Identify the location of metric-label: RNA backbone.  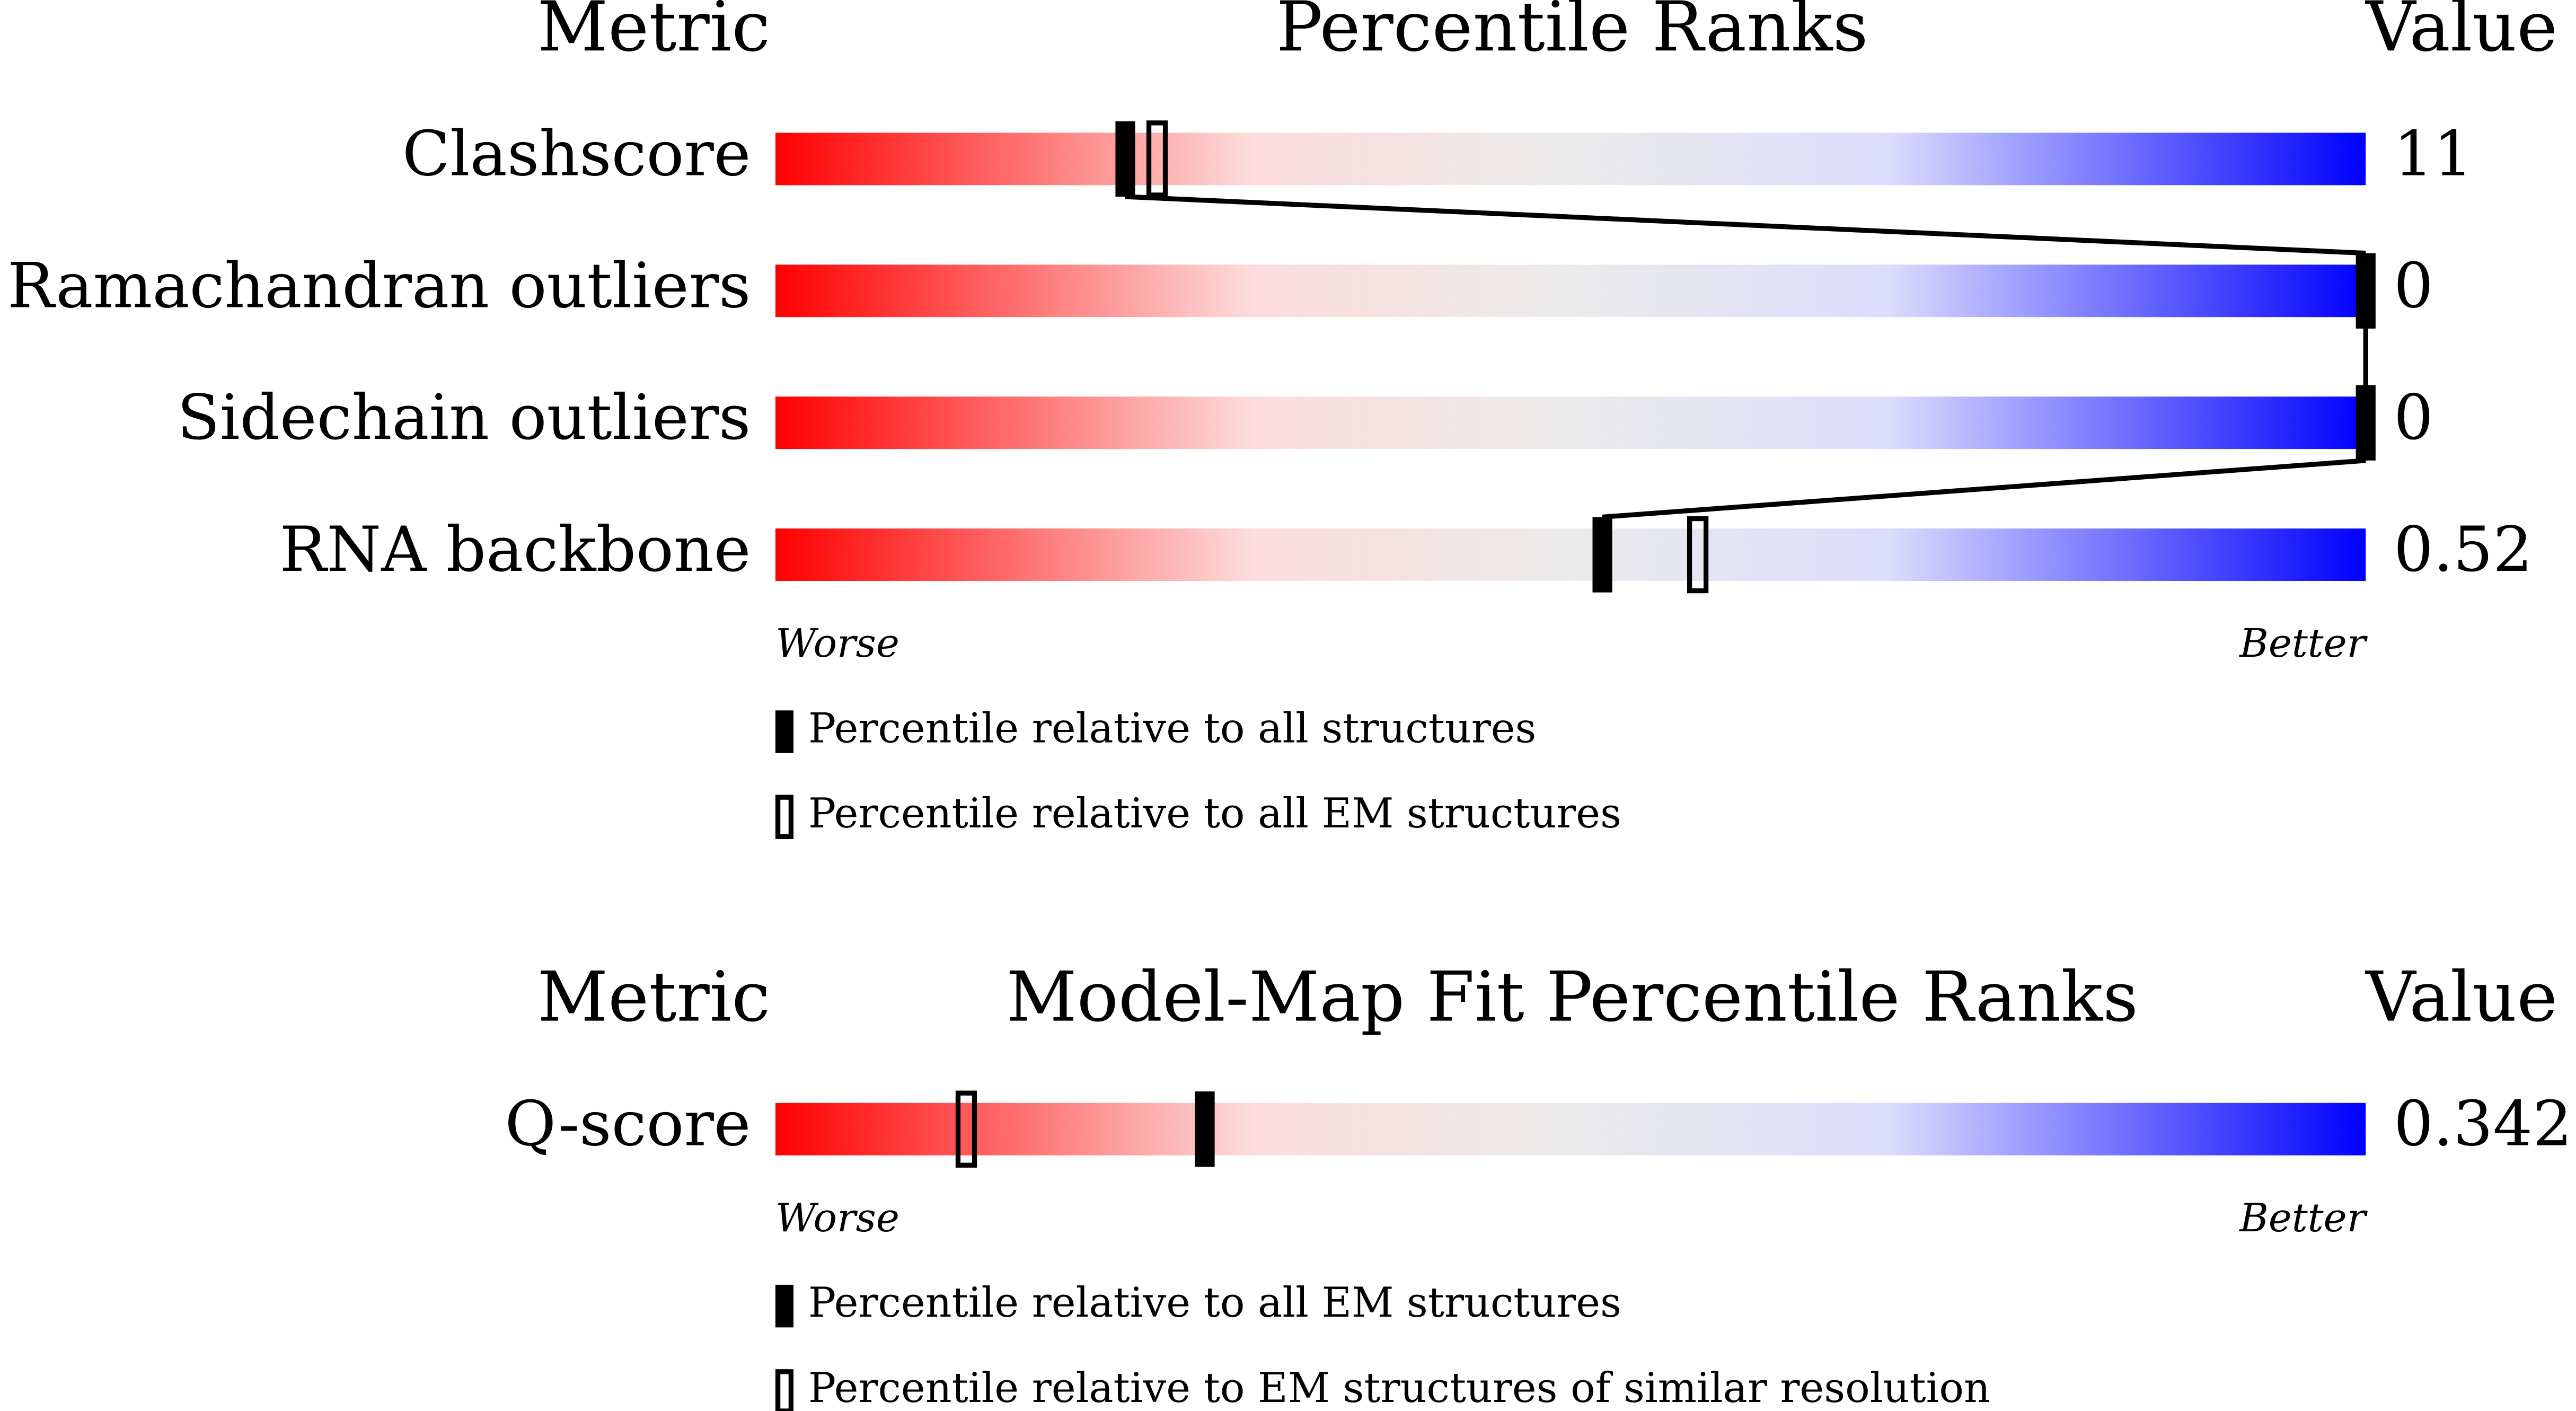
(515, 549).